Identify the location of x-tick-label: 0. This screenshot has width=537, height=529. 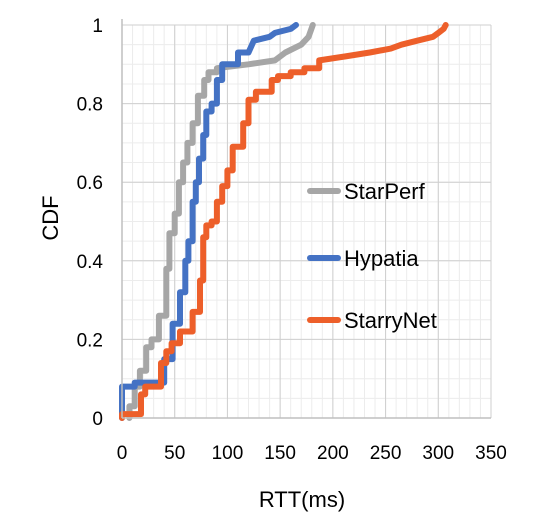
(122, 453).